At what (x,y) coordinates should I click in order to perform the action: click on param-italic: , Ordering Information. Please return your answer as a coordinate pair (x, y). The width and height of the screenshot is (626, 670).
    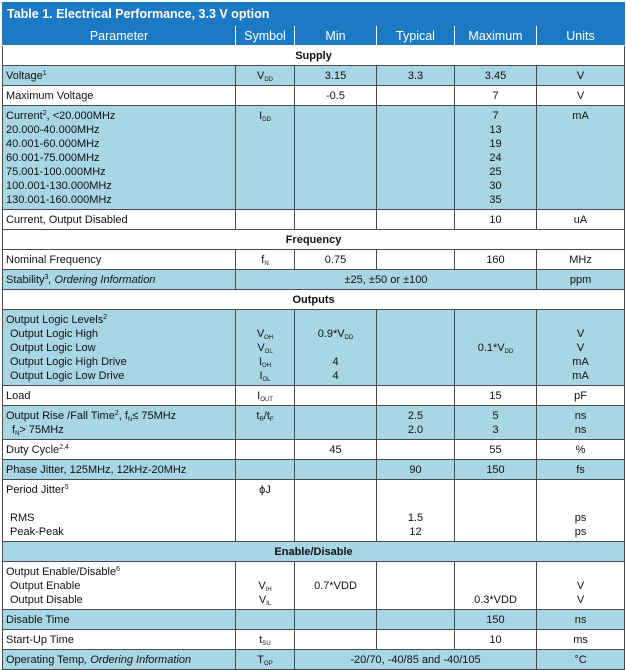
    Looking at the image, I should click on (102, 280).